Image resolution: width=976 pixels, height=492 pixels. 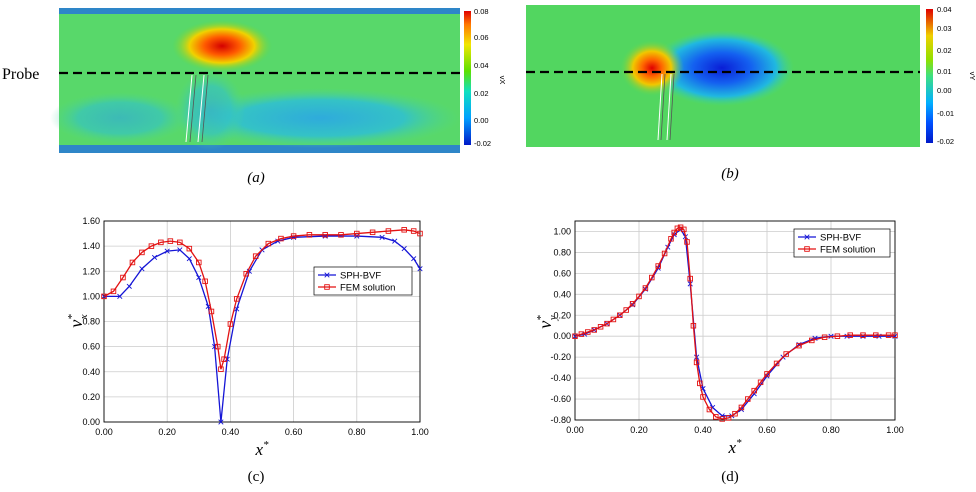 I want to click on legend-label: FEM solution, so click(x=847, y=250).